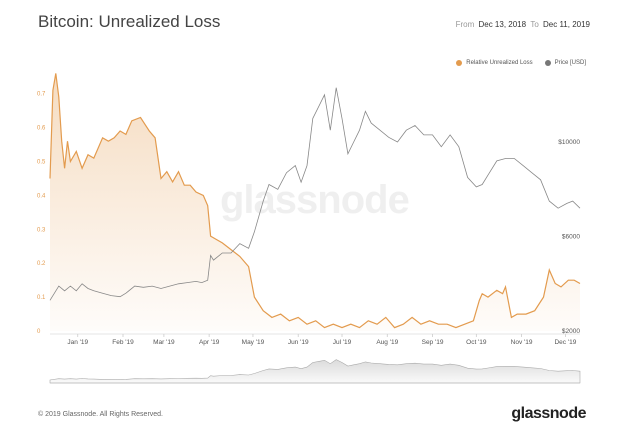 The height and width of the screenshot is (437, 630). What do you see at coordinates (41, 95) in the screenshot?
I see `y-left-tick: 0.7` at bounding box center [41, 95].